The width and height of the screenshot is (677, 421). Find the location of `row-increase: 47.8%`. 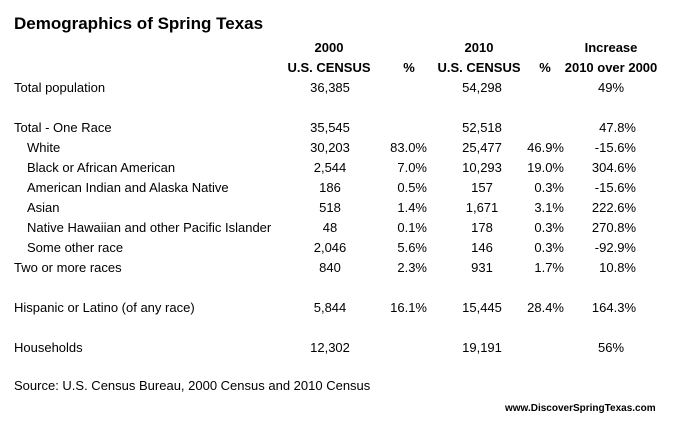

row-increase: 47.8% is located at coordinates (617, 127).